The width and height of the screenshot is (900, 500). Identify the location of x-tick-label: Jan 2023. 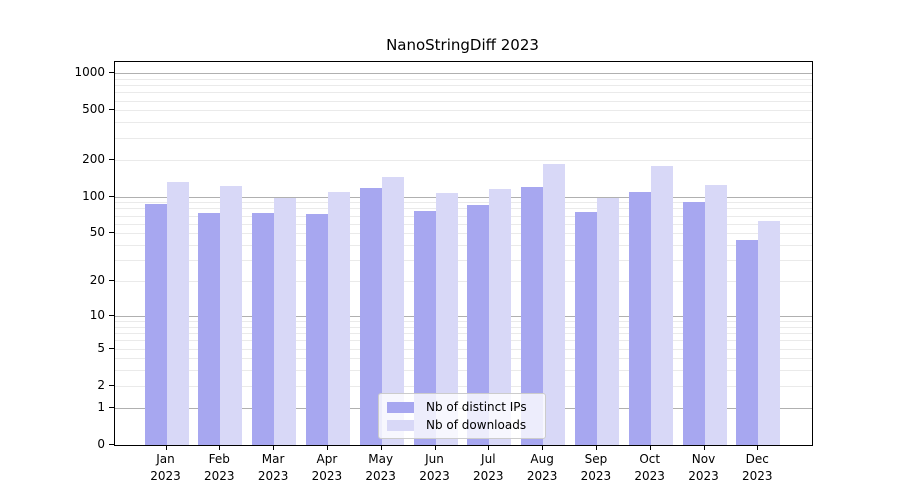
(166, 468).